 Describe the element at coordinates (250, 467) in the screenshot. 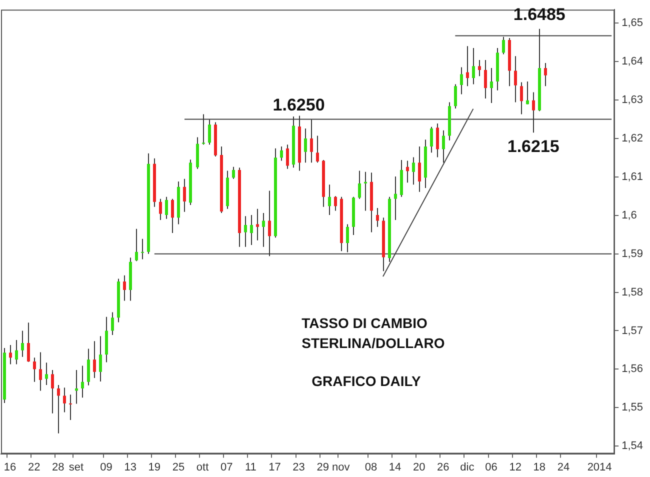

I see `x-tick-label: 11` at that location.